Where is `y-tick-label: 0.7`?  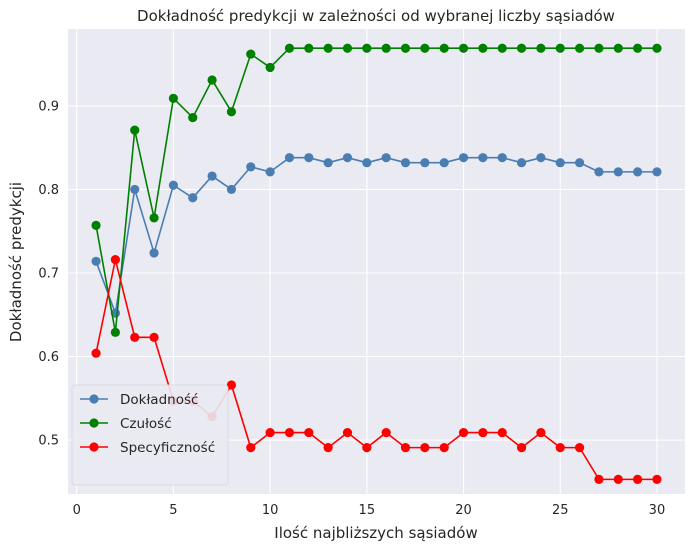 y-tick-label: 0.7 is located at coordinates (48, 273).